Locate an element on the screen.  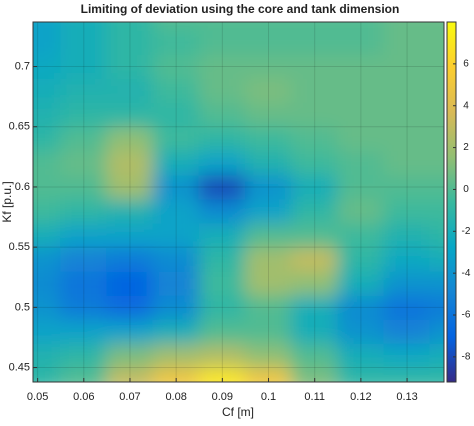
y-tick-label: 0.45 is located at coordinates (19, 367).